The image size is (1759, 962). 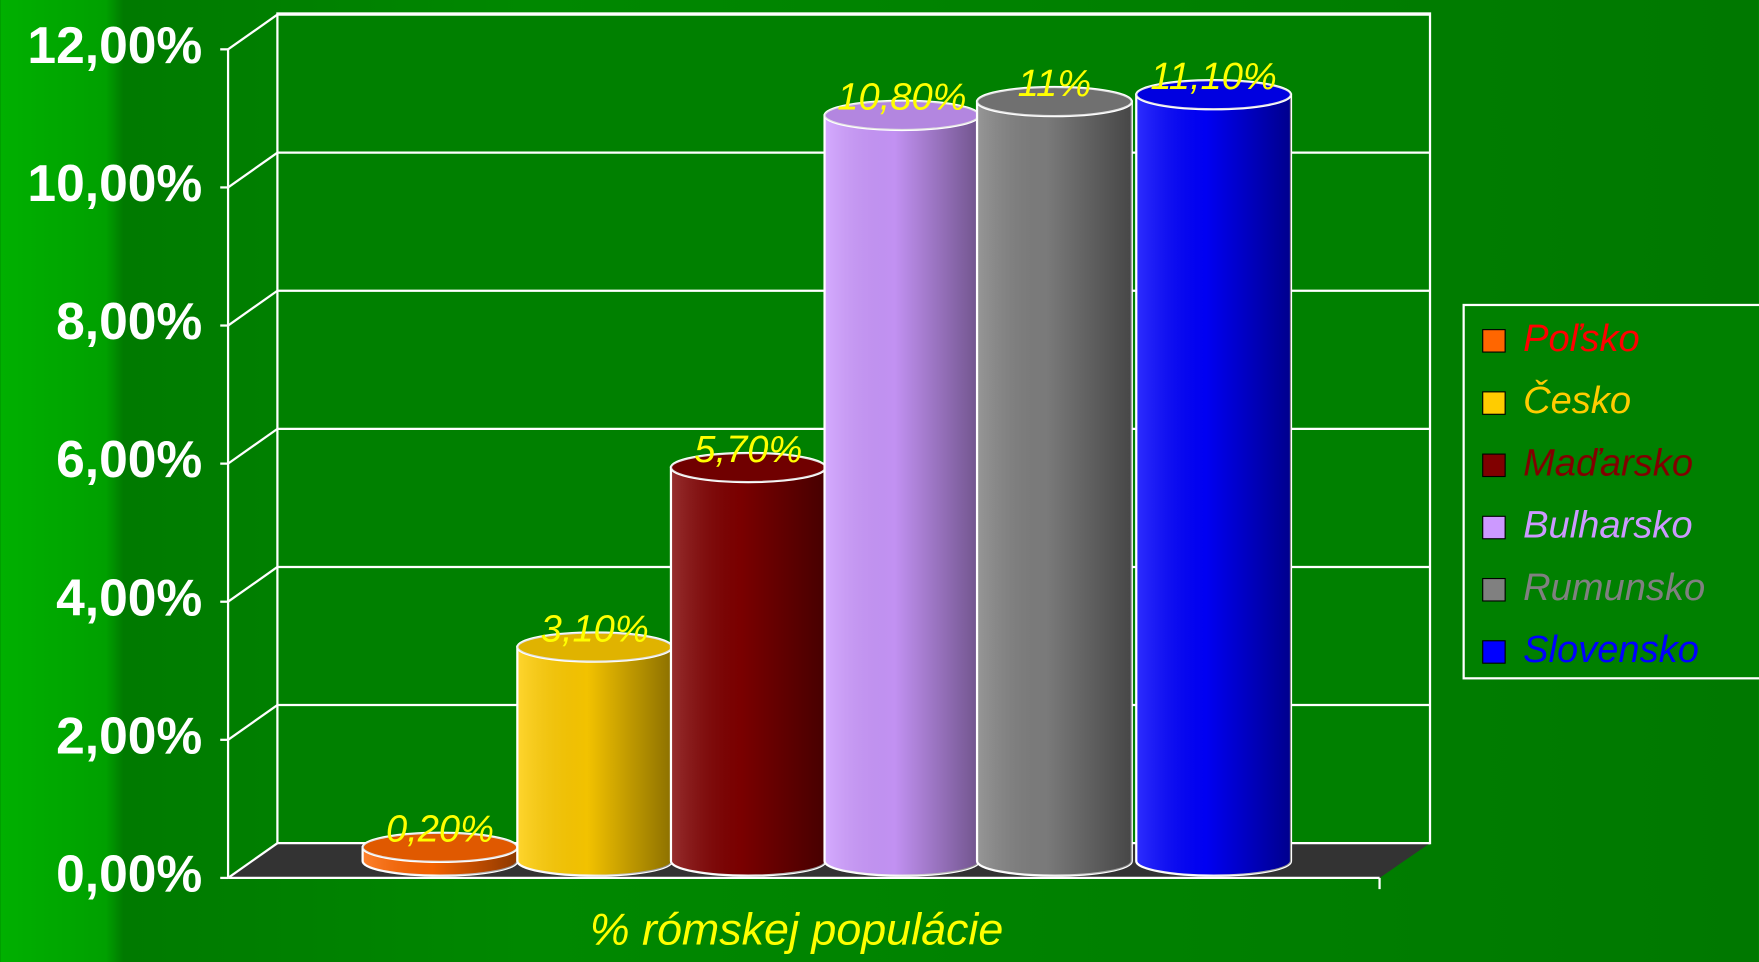 What do you see at coordinates (1607, 525) in the screenshot?
I see `legend-label: Bulharsko` at bounding box center [1607, 525].